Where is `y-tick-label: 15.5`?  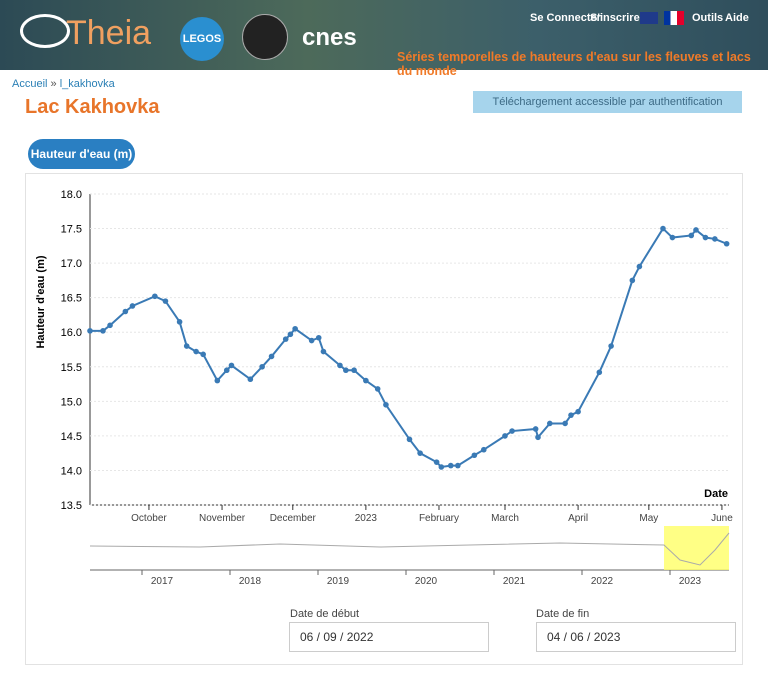
y-tick-label: 15.5 is located at coordinates (71, 368).